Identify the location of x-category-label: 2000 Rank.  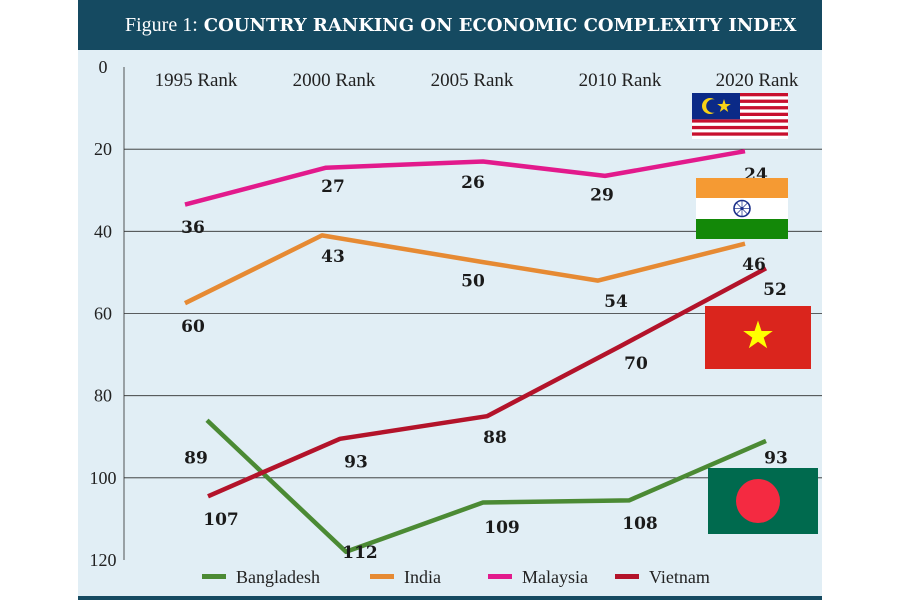
(334, 80).